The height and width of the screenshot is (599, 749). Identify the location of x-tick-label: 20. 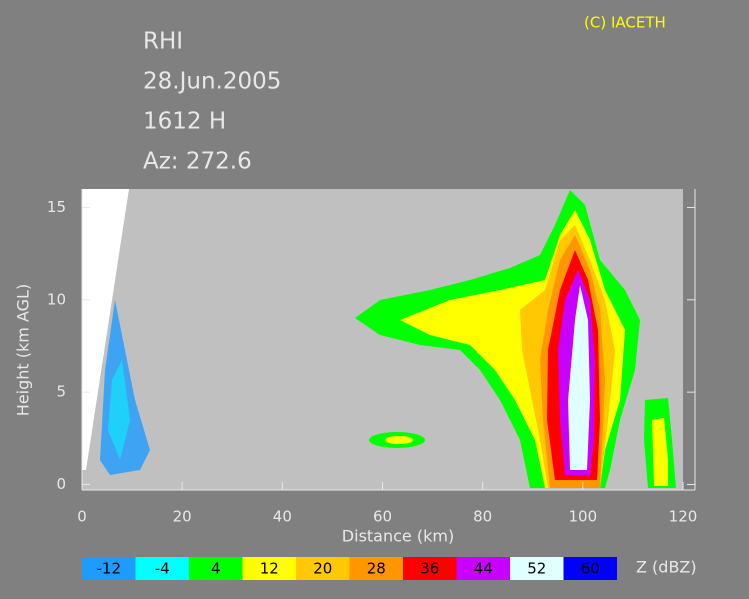
(182, 517).